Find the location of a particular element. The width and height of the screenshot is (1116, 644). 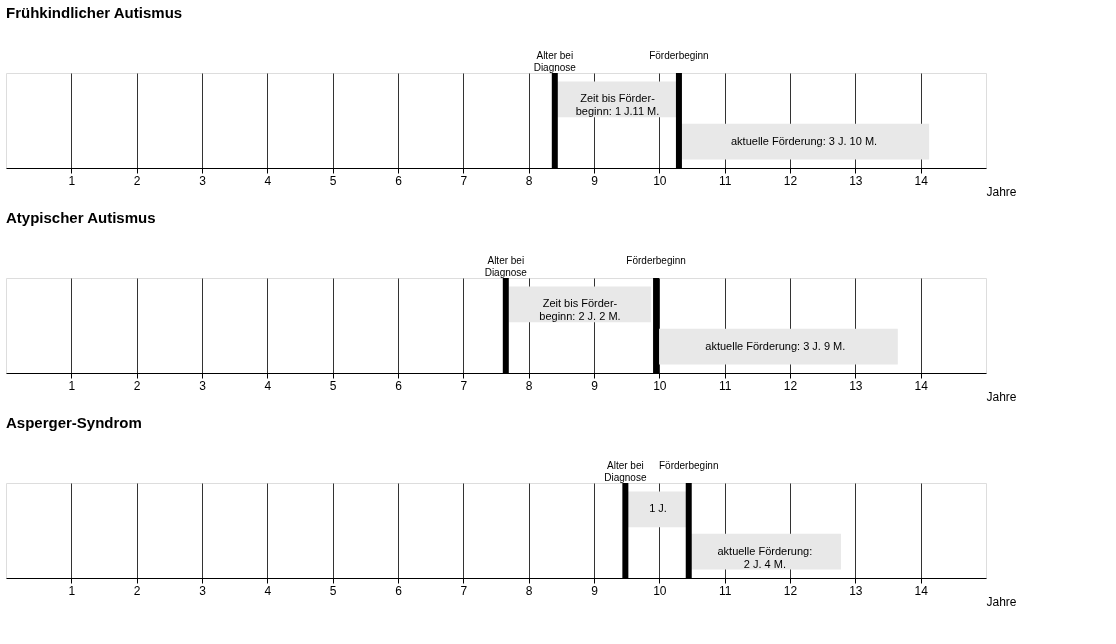

chart-title: Frühkindlicher Autismus is located at coordinates (94, 12).